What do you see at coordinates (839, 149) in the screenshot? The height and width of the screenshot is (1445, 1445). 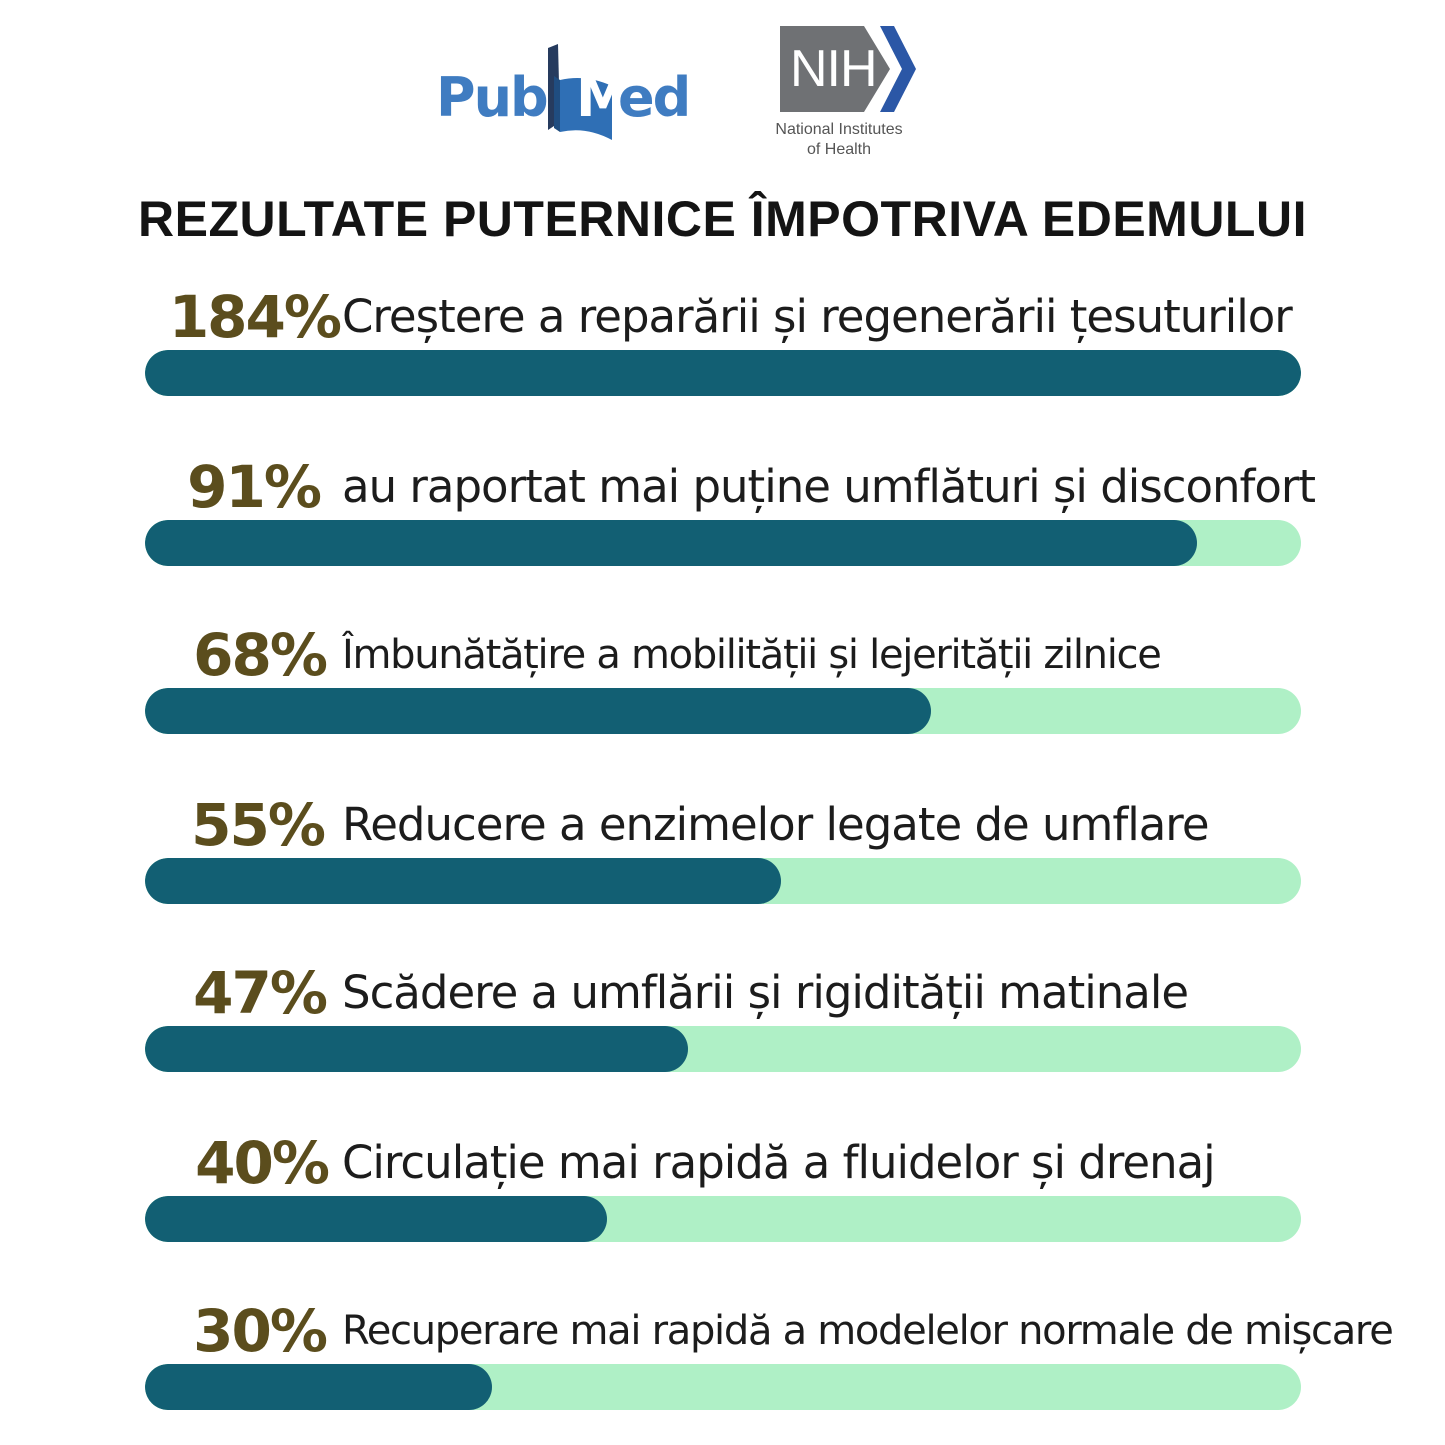 I see `nih-caption-line2: of Health` at bounding box center [839, 149].